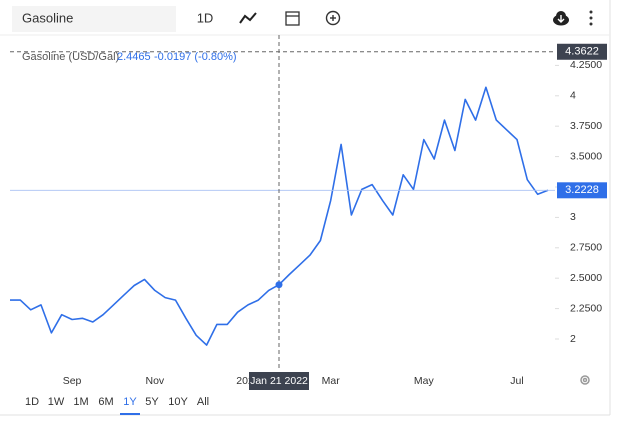 This screenshot has width=617, height=425. I want to click on last-price-box, so click(582, 190).